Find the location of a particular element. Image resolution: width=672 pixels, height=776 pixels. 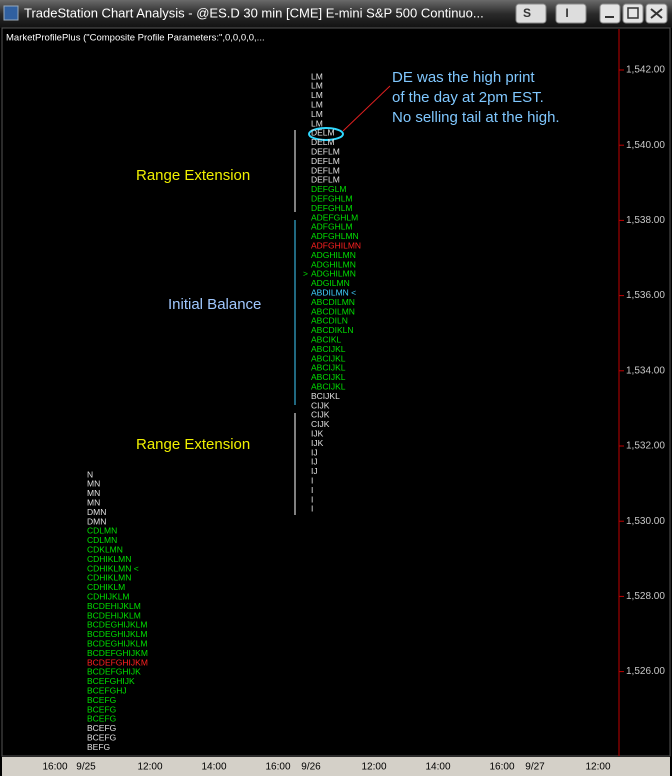

profile-row: BCDEFGHIJKM is located at coordinates (117, 653).